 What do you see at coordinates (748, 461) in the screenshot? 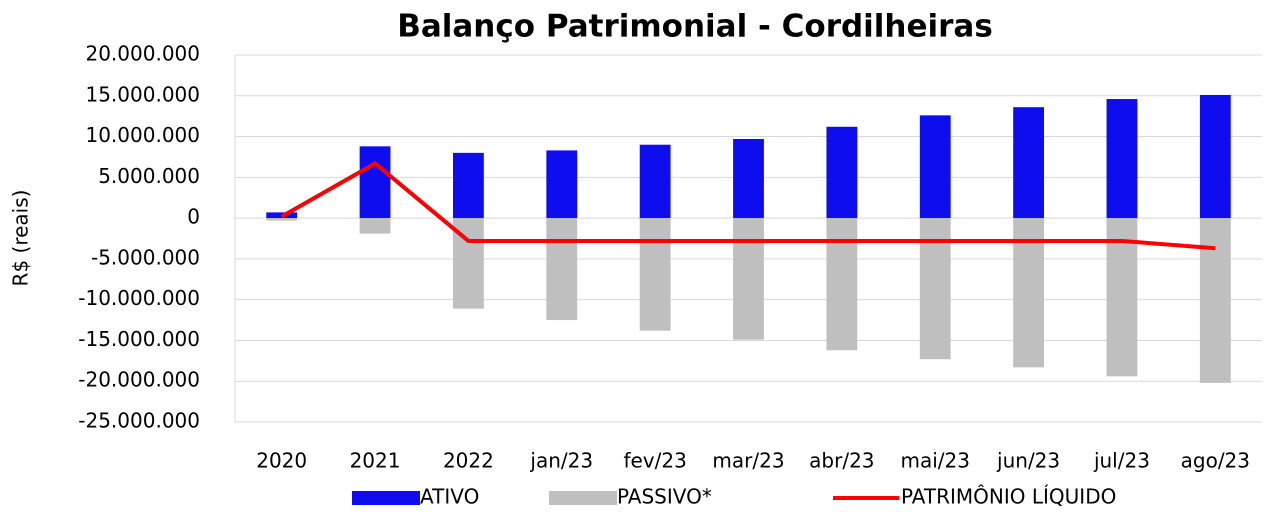
I see `x-tick-label: mar/23` at bounding box center [748, 461].